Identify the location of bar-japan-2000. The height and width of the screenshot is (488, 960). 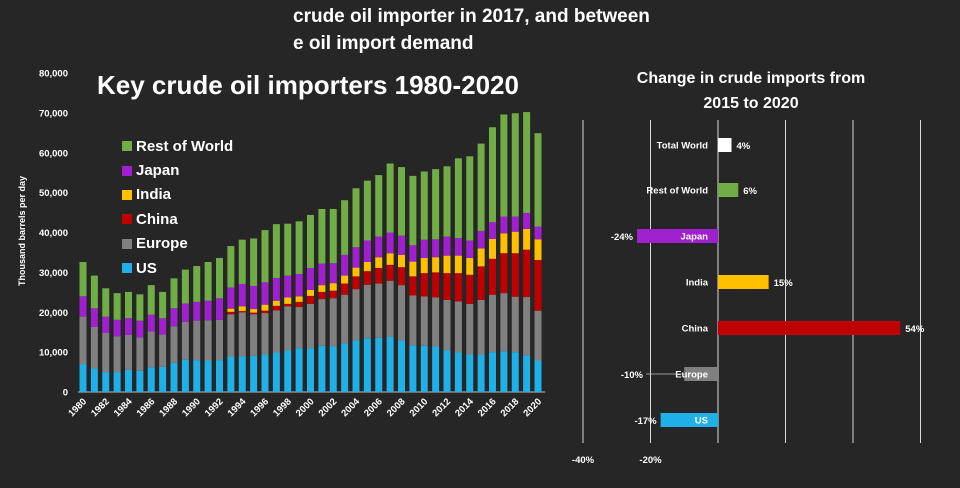
(310, 278).